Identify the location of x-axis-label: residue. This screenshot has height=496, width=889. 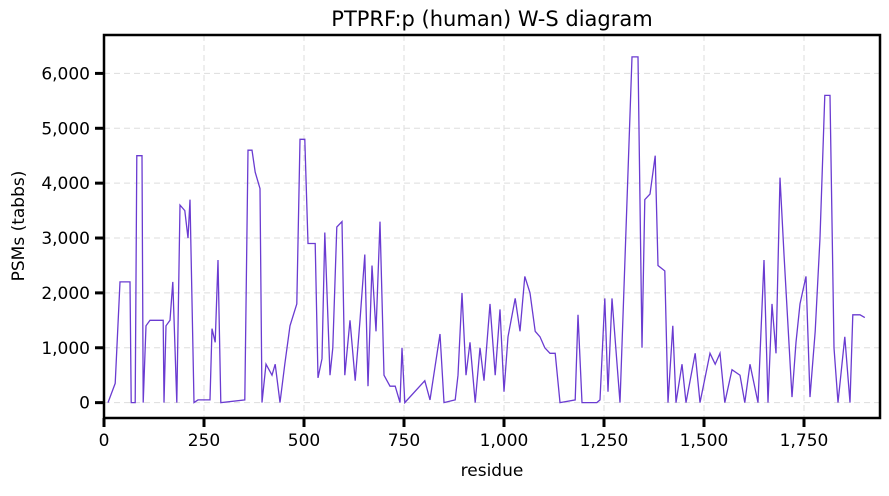
(492, 471).